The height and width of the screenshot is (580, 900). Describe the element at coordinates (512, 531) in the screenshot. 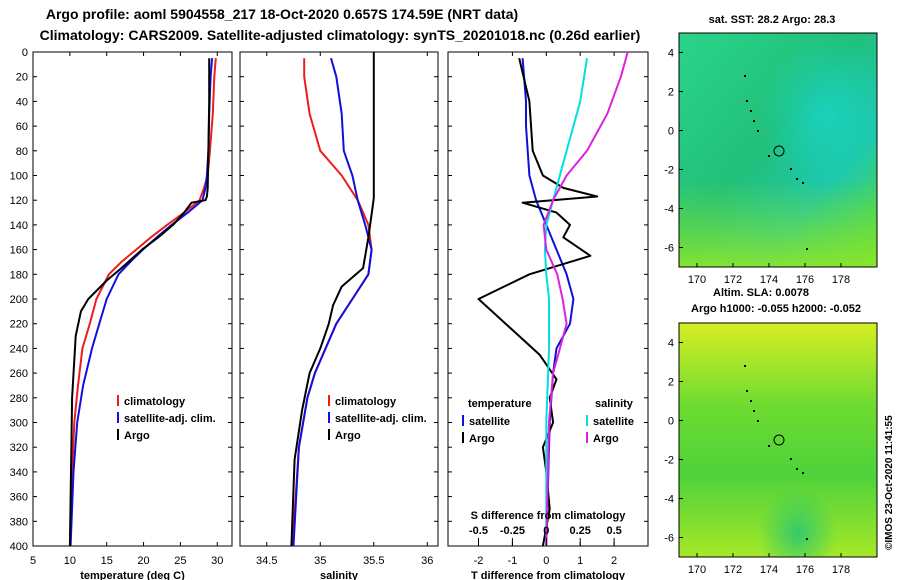

I see `s-tick-label: -0.25` at that location.